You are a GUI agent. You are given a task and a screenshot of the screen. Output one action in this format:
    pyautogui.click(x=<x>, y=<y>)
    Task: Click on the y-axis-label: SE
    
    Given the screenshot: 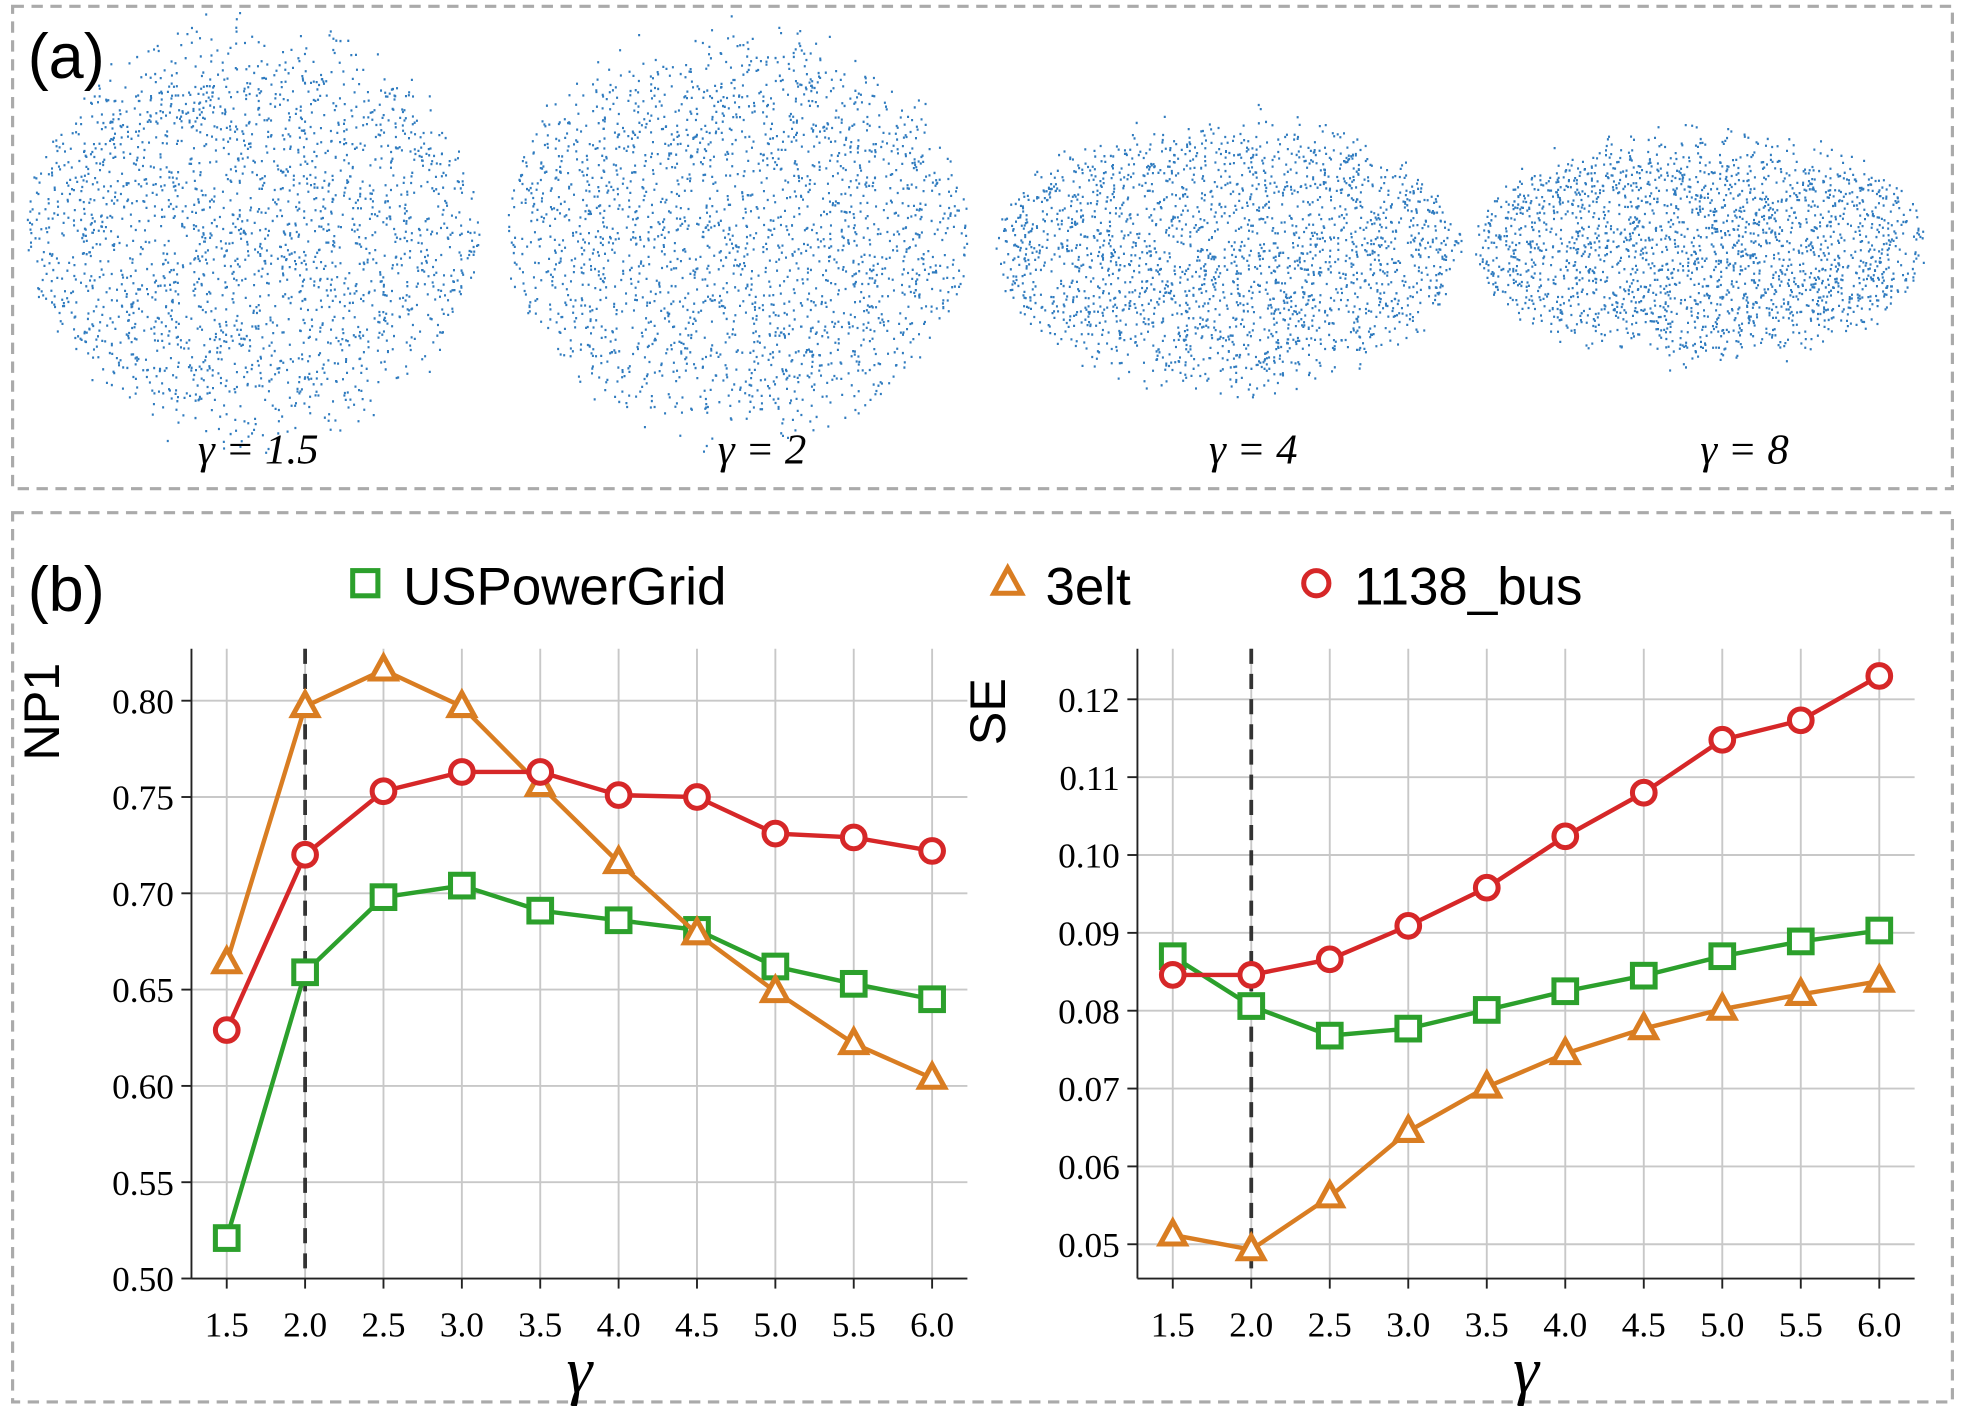 What is the action you would take?
    pyautogui.click(x=987, y=711)
    